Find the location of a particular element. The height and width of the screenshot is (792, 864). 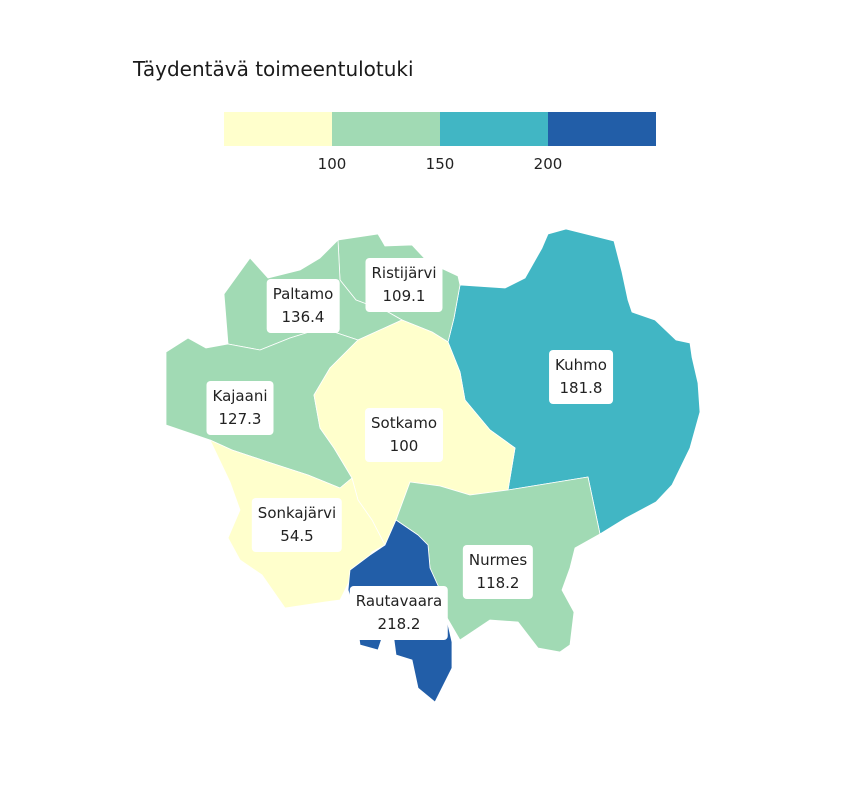

label-value: 181.8 is located at coordinates (581, 388).